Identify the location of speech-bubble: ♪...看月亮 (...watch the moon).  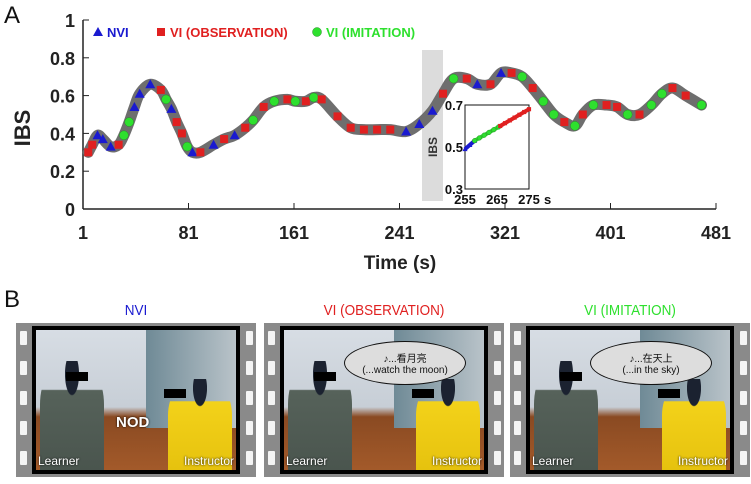
(405, 363).